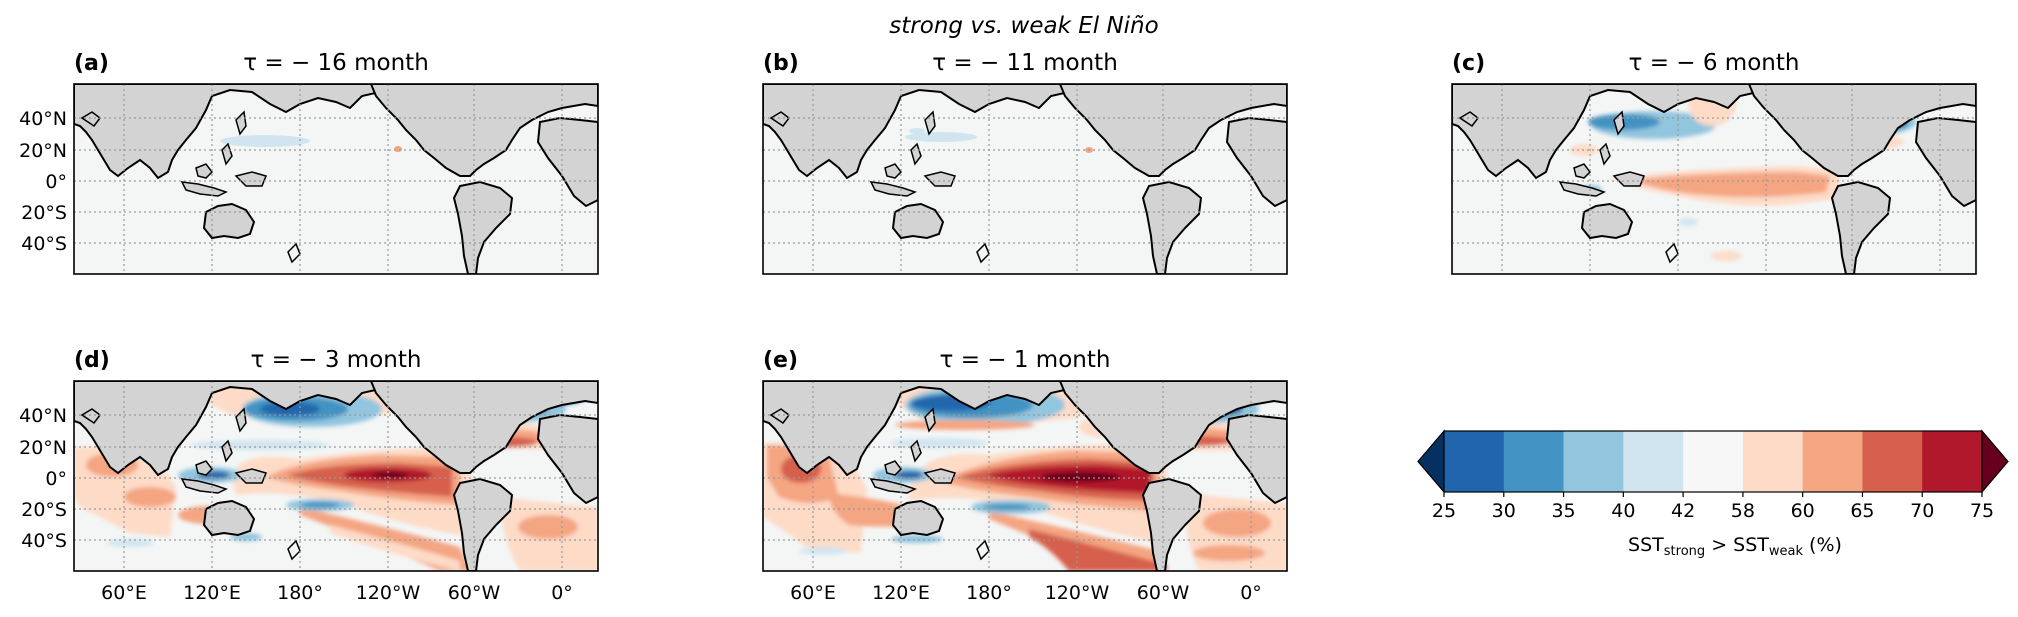  Describe the element at coordinates (1025, 63) in the screenshot. I see `panel-b-title: τ = − 11 month` at that location.